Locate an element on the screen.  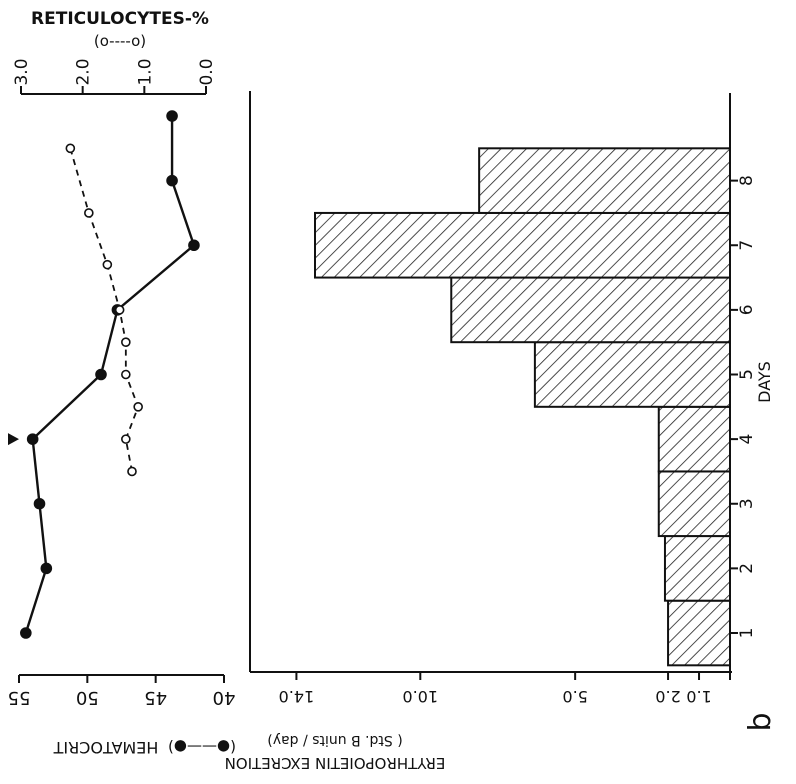
erythropoietin-tick-label: 5.0 is located at coordinates (574, 696).